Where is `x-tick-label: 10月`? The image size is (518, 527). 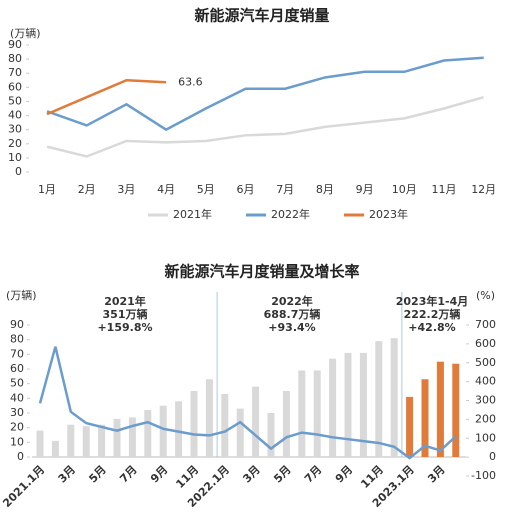
x-tick-label: 10月 is located at coordinates (404, 189).